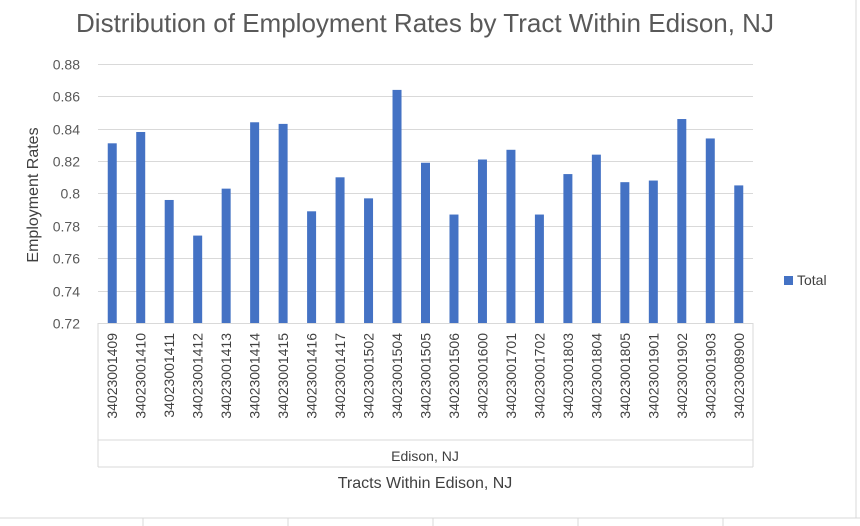  I want to click on legend-swatch-total, so click(788, 280).